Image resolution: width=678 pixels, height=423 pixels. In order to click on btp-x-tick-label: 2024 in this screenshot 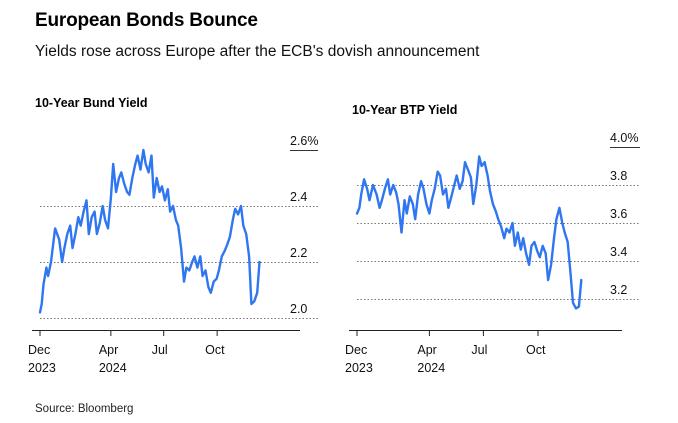, I will do `click(431, 368)`.